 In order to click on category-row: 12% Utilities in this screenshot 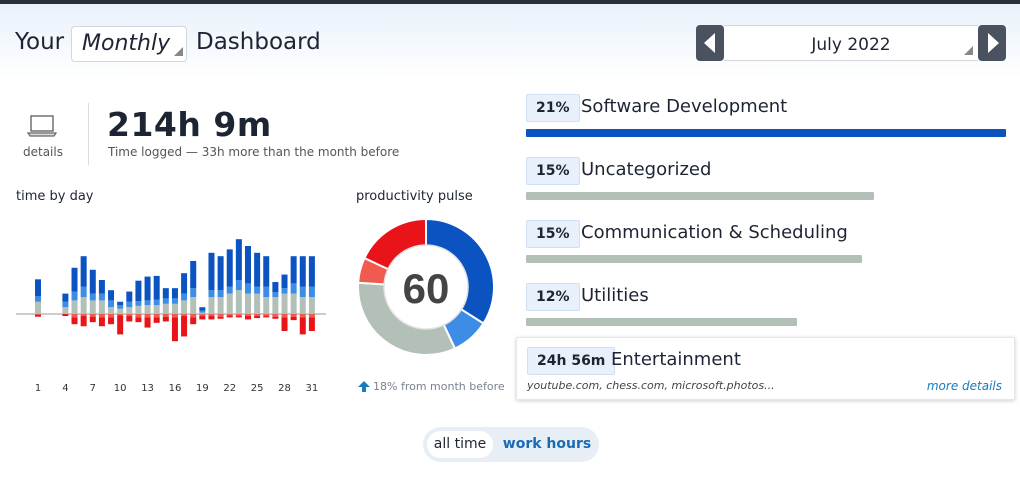, I will do `click(766, 306)`.